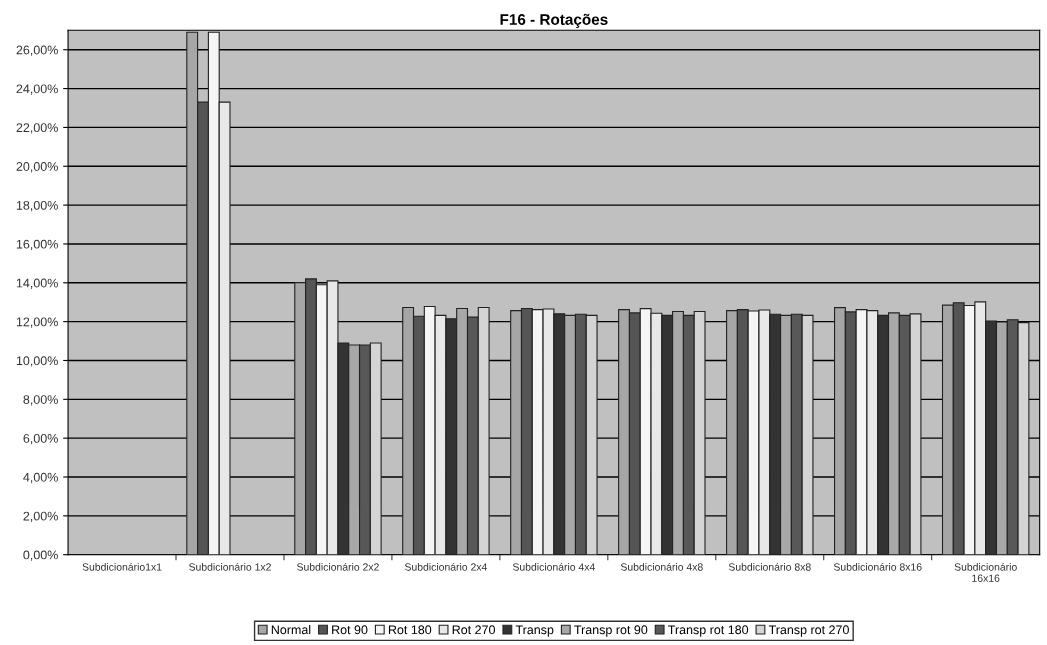  I want to click on y-tick-label: 26,00%, so click(37, 50).